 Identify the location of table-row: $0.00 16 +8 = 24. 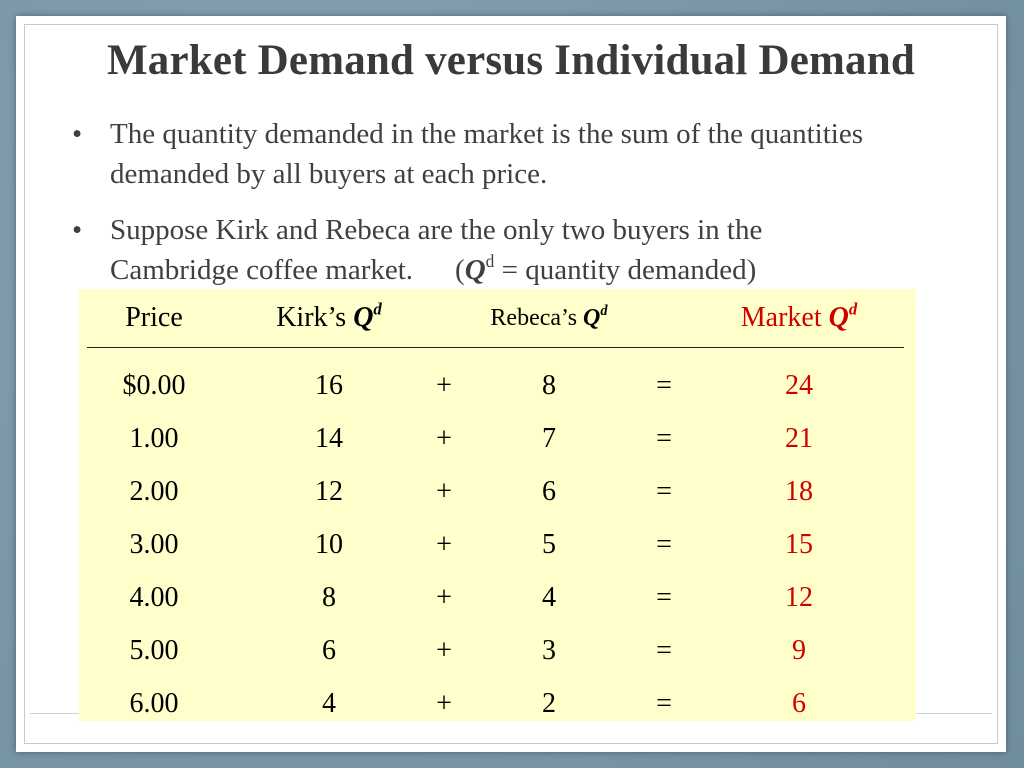
(497, 385).